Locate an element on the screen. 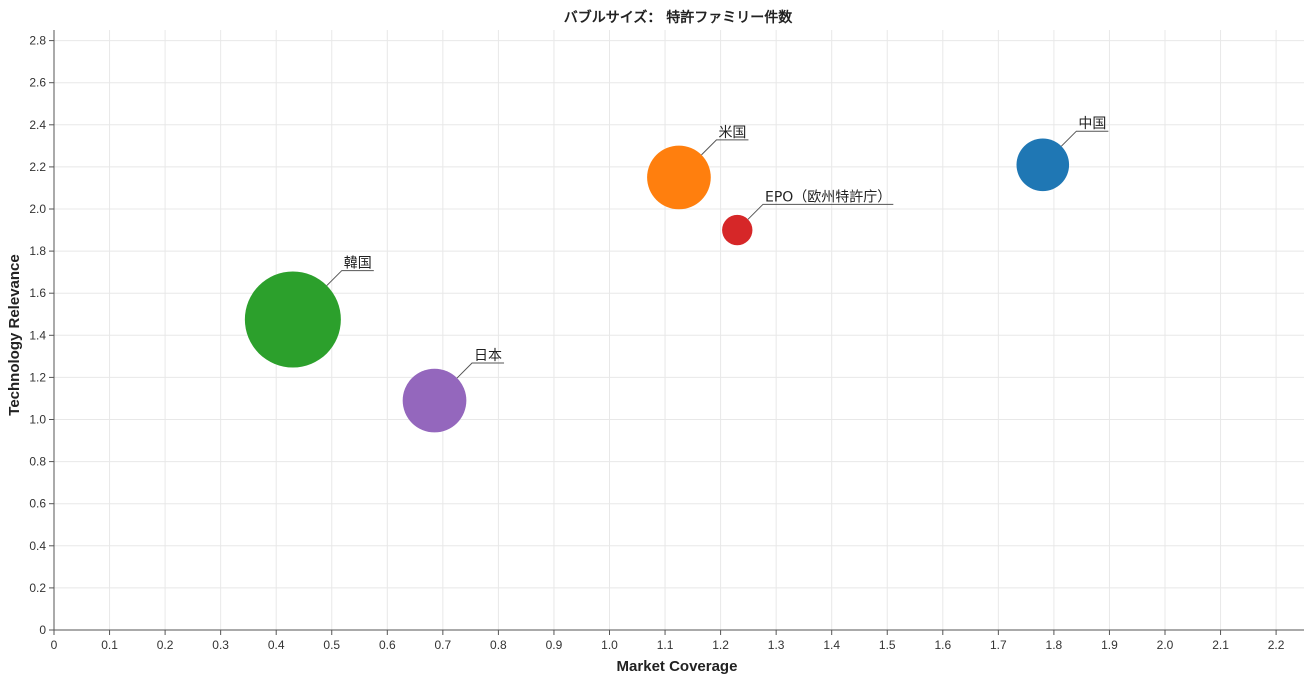 This screenshot has height=679, width=1306. bubble-label: 米国 is located at coordinates (732, 133).